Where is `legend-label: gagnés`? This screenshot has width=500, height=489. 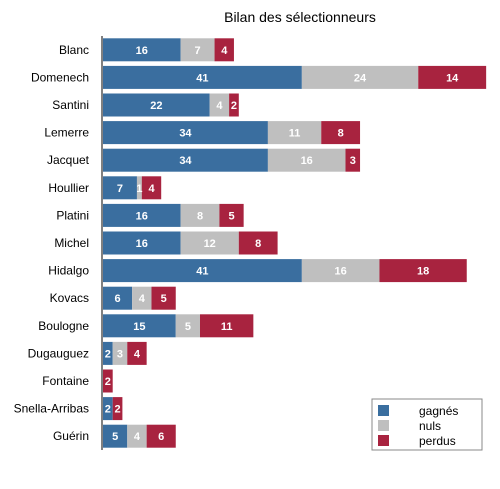
legend-label: gagnés is located at coordinates (438, 411).